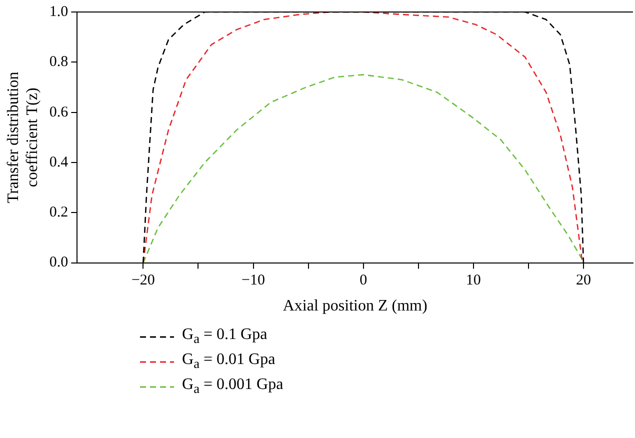  Describe the element at coordinates (253, 280) in the screenshot. I see `x-tick-label: −10` at that location.